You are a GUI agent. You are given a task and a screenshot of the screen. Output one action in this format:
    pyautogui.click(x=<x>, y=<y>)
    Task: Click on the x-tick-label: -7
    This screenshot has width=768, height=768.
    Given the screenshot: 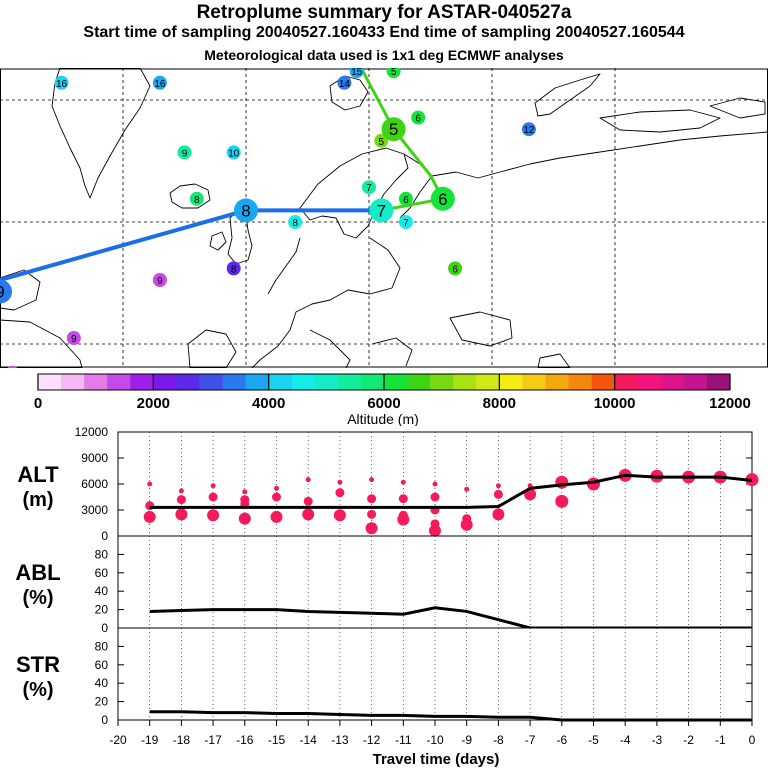 What is the action you would take?
    pyautogui.click(x=530, y=740)
    